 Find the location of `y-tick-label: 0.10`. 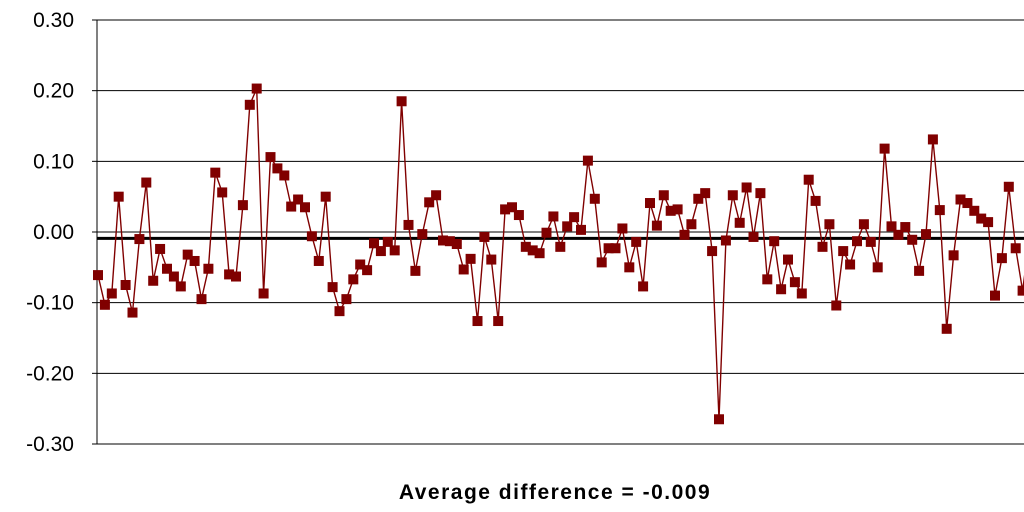

y-tick-label: 0.10 is located at coordinates (53, 161).